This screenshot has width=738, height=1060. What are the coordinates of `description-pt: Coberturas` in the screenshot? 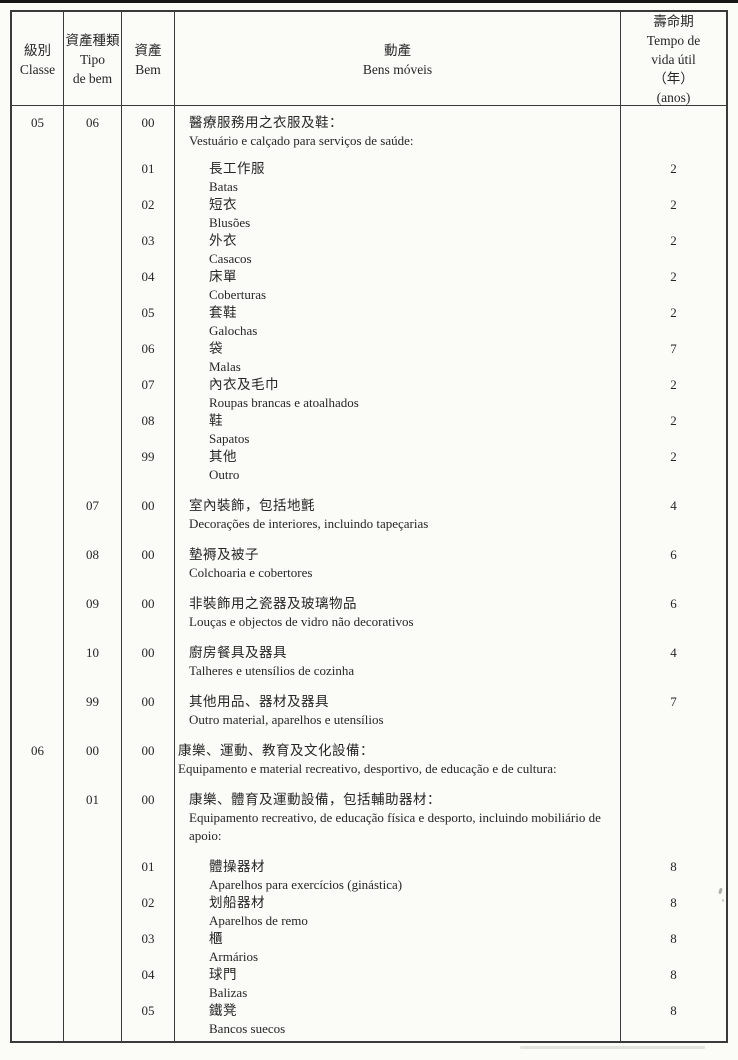 It's located at (238, 294).